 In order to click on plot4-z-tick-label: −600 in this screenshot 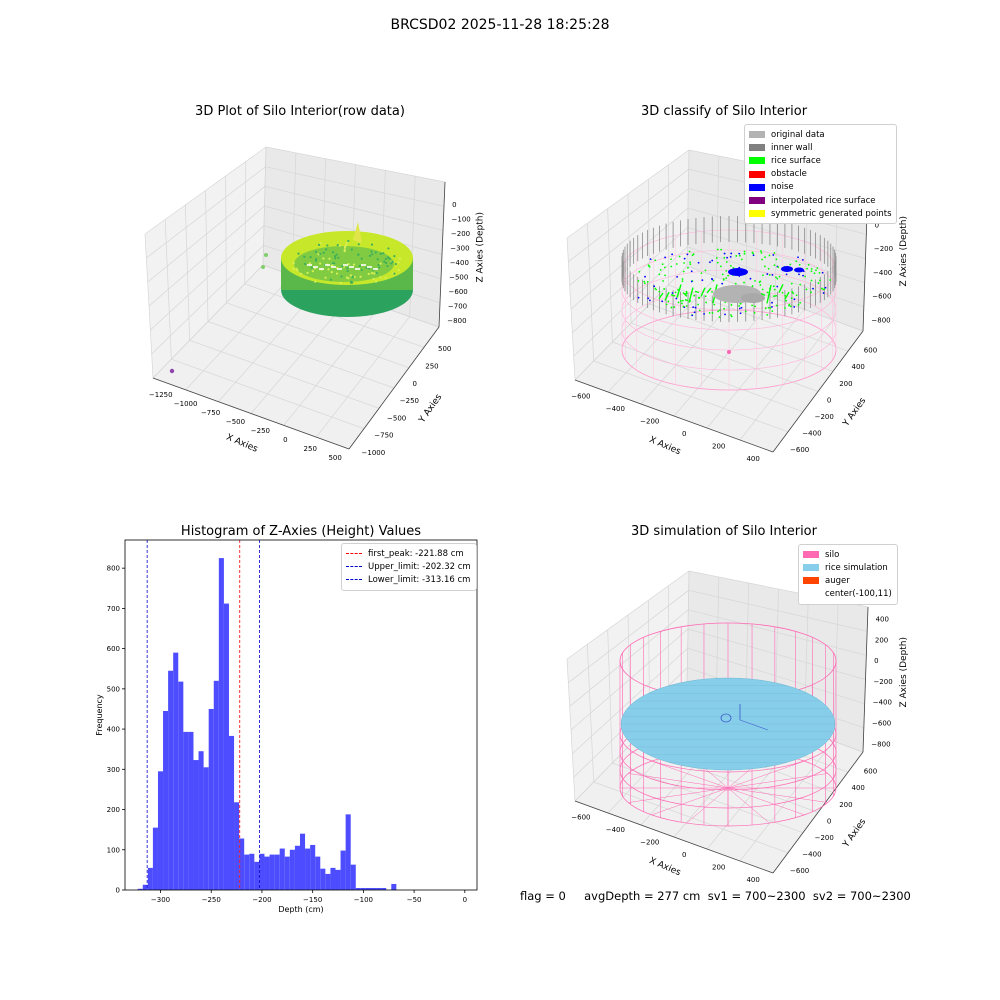, I will do `click(881, 724)`.